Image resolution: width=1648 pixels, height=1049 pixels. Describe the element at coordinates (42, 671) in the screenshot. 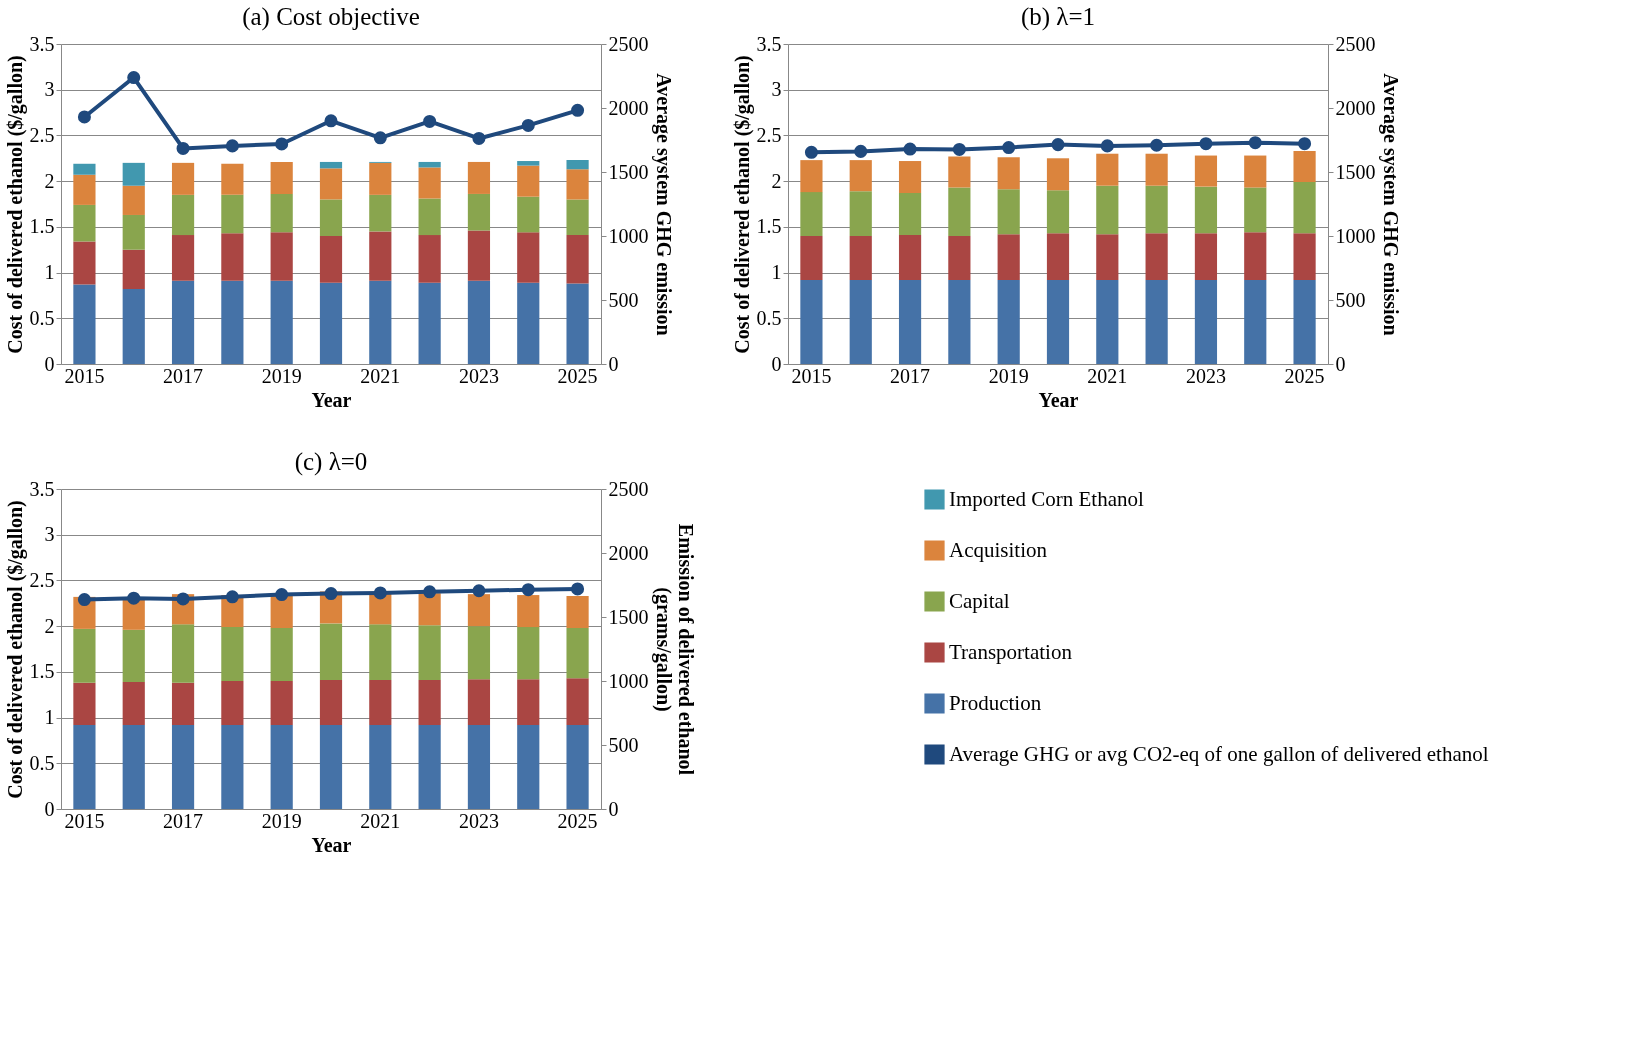

I see `y-tick-label: 1.5` at that location.